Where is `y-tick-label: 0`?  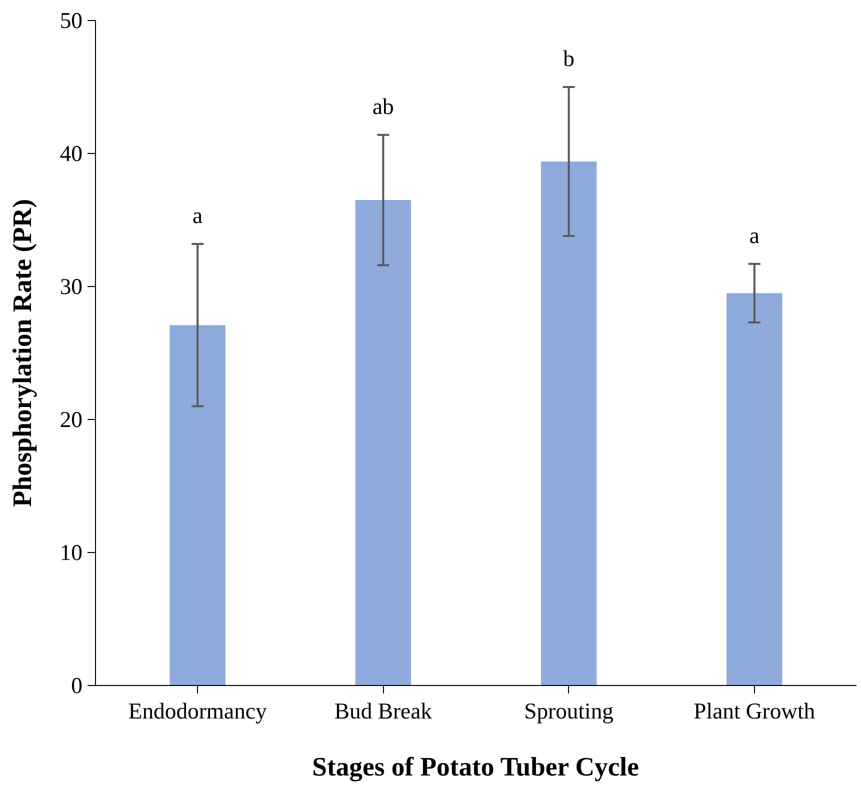
y-tick-label: 0 is located at coordinates (76, 685).